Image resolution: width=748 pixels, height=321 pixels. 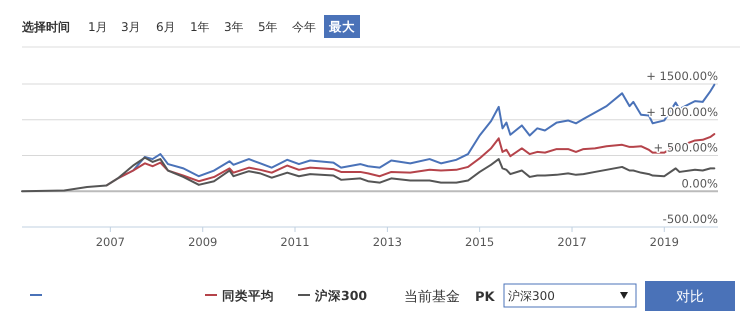 I want to click on text: 当前基金, so click(x=432, y=297).